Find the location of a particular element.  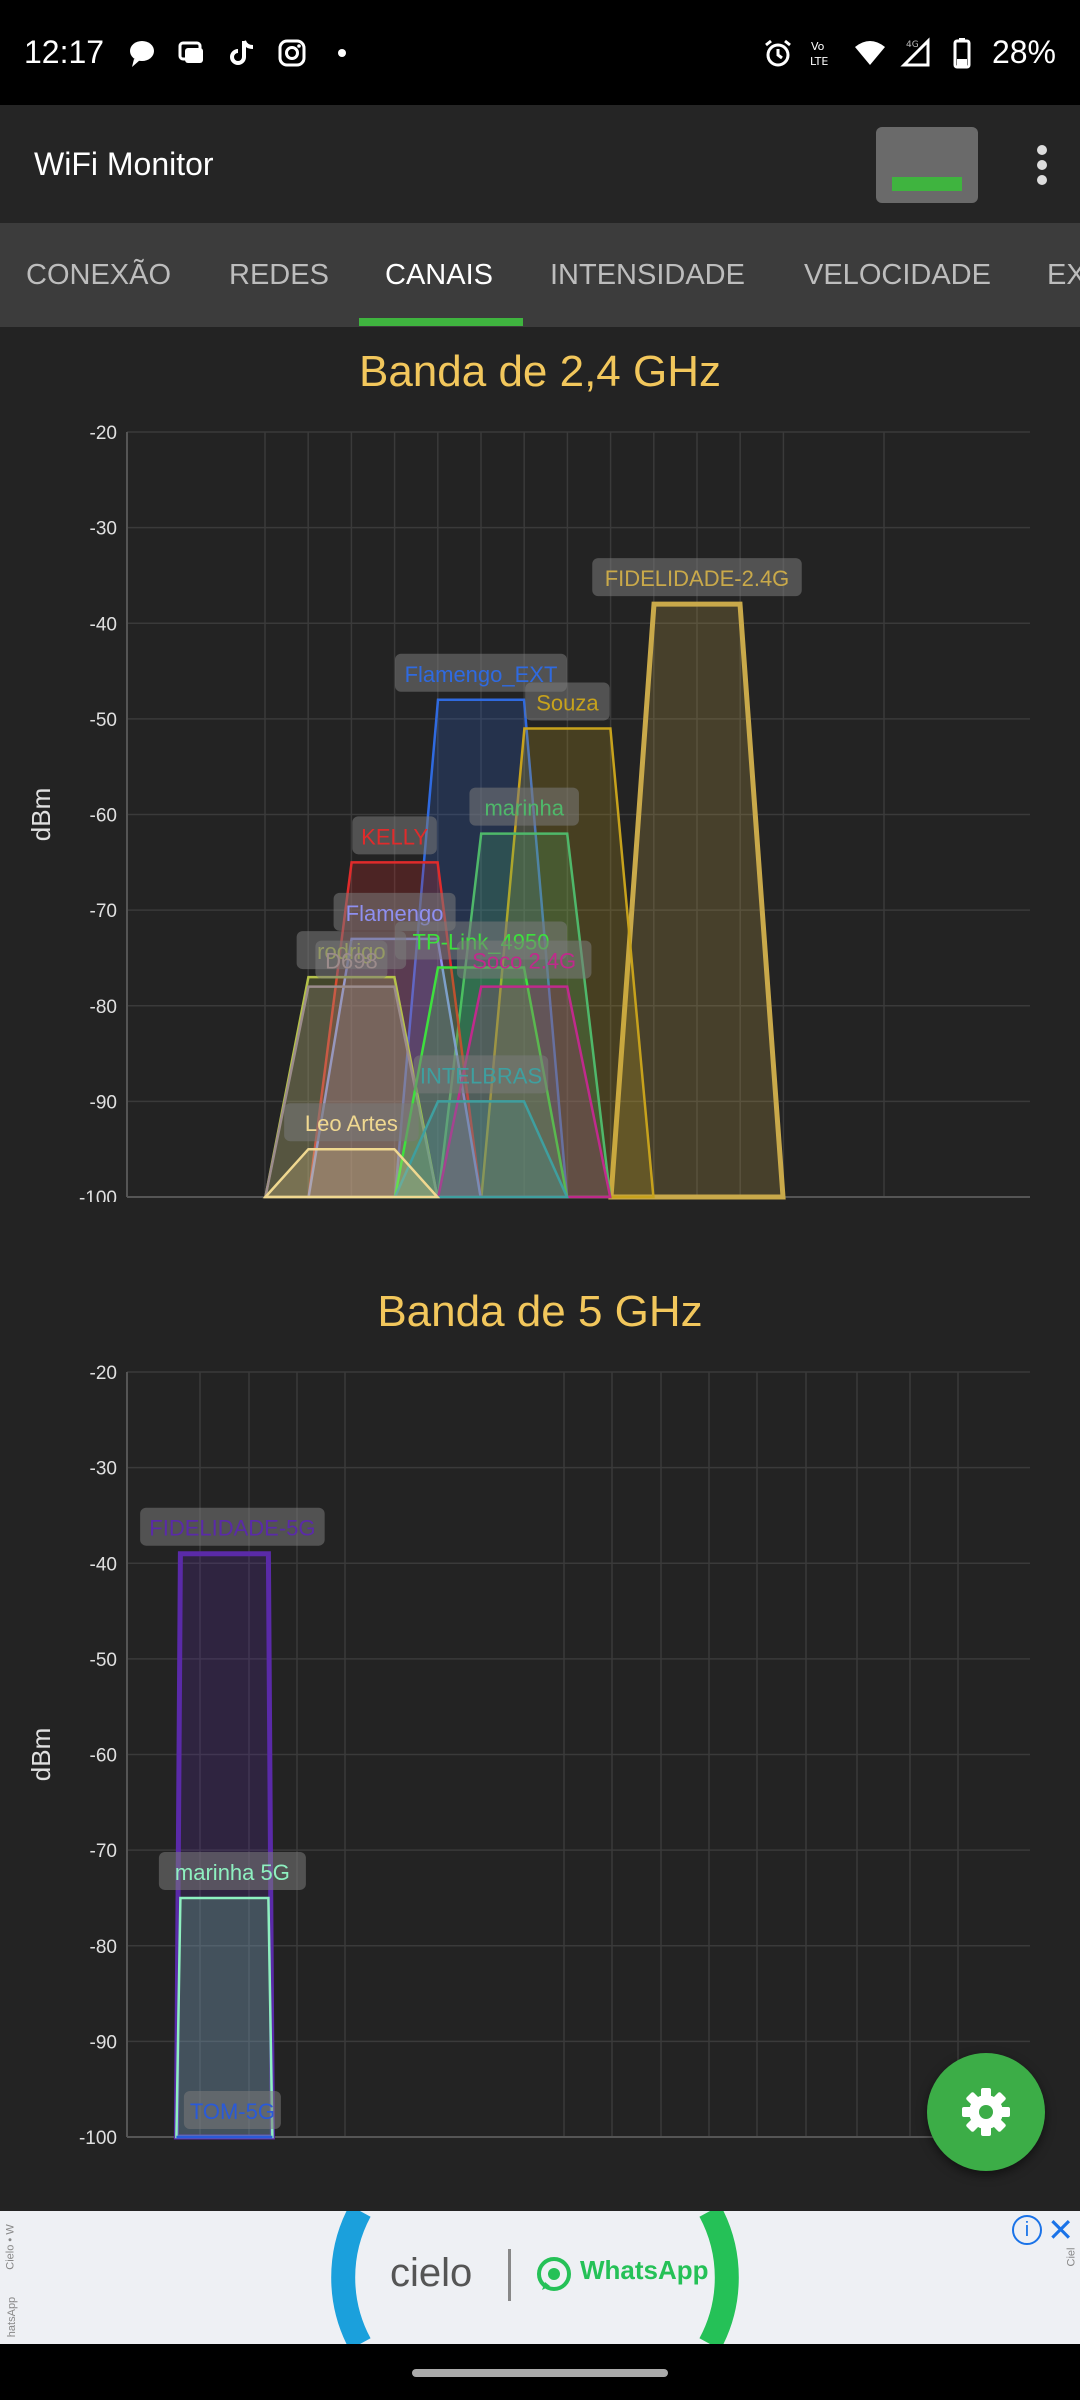

network-marinha-label-bg is located at coordinates (524, 806).